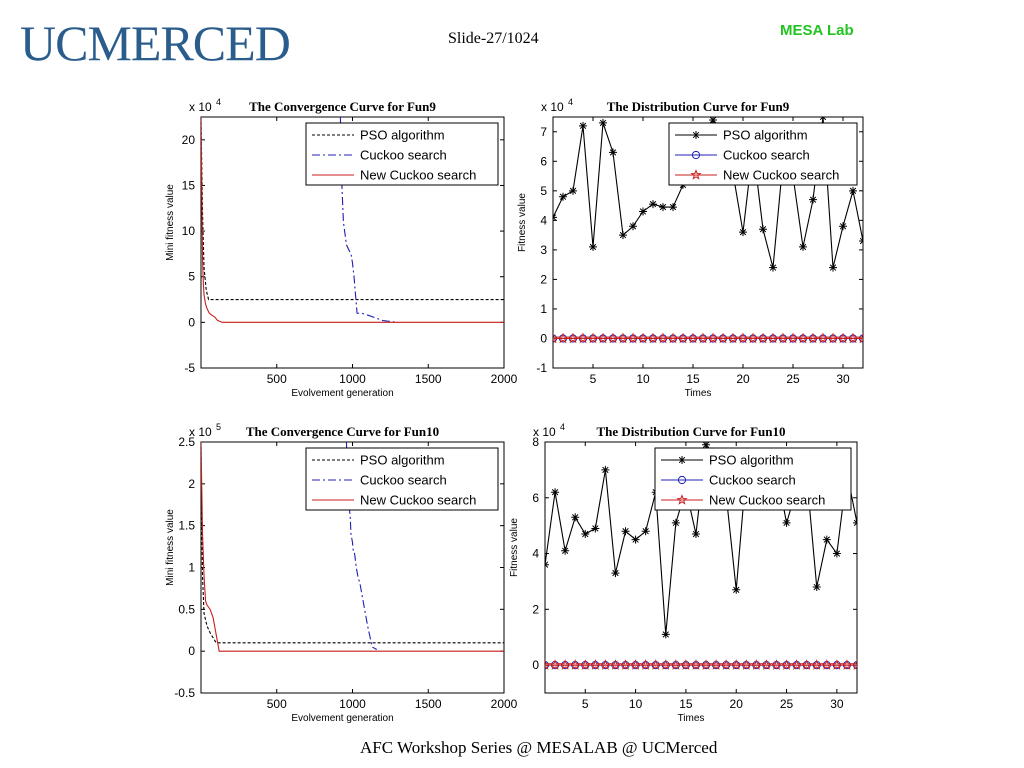 The image size is (1024, 768). I want to click on series-group, so click(352, 220).